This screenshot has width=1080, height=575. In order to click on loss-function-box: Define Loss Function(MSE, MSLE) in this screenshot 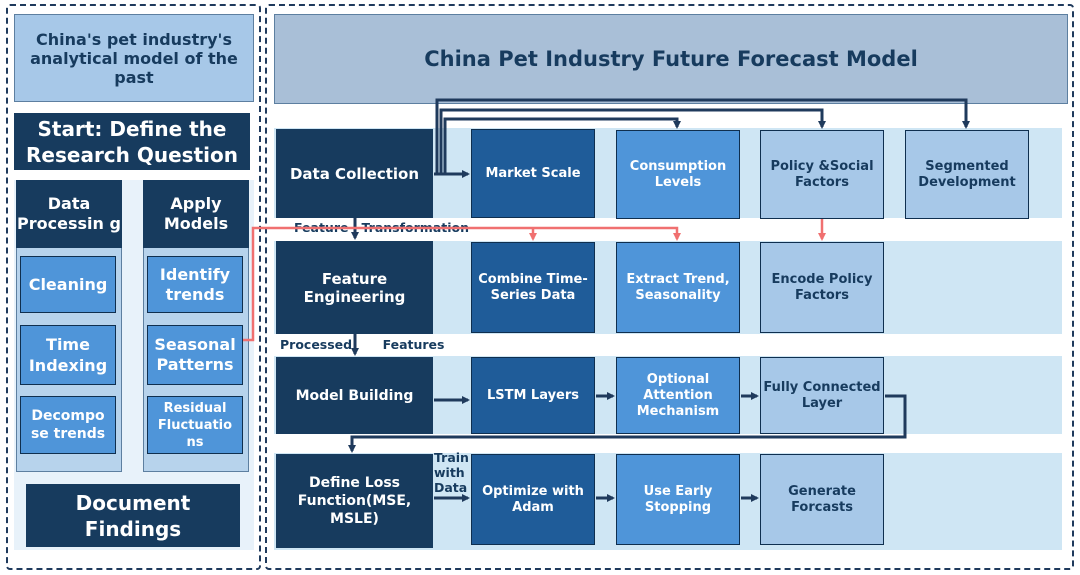, I will do `click(354, 501)`.